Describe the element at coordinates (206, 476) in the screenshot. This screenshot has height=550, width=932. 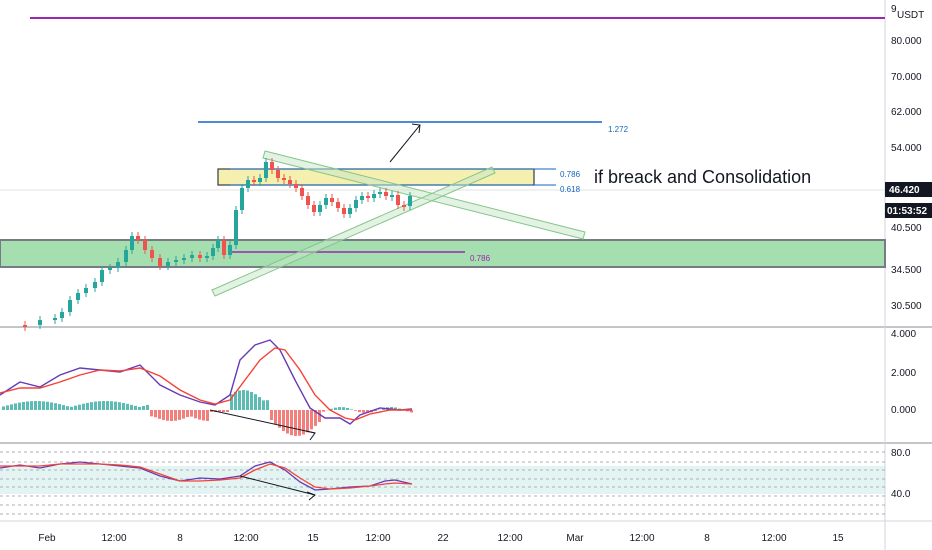
I see `rsi-line` at that location.